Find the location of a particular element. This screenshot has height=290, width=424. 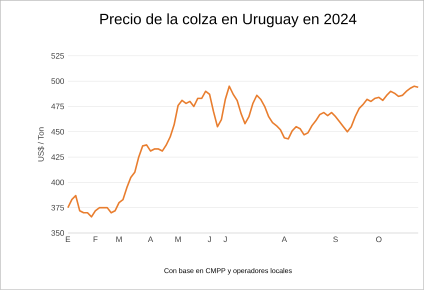

chart-title: Precio de la colza en Uruguay en 2024 is located at coordinates (228, 20).